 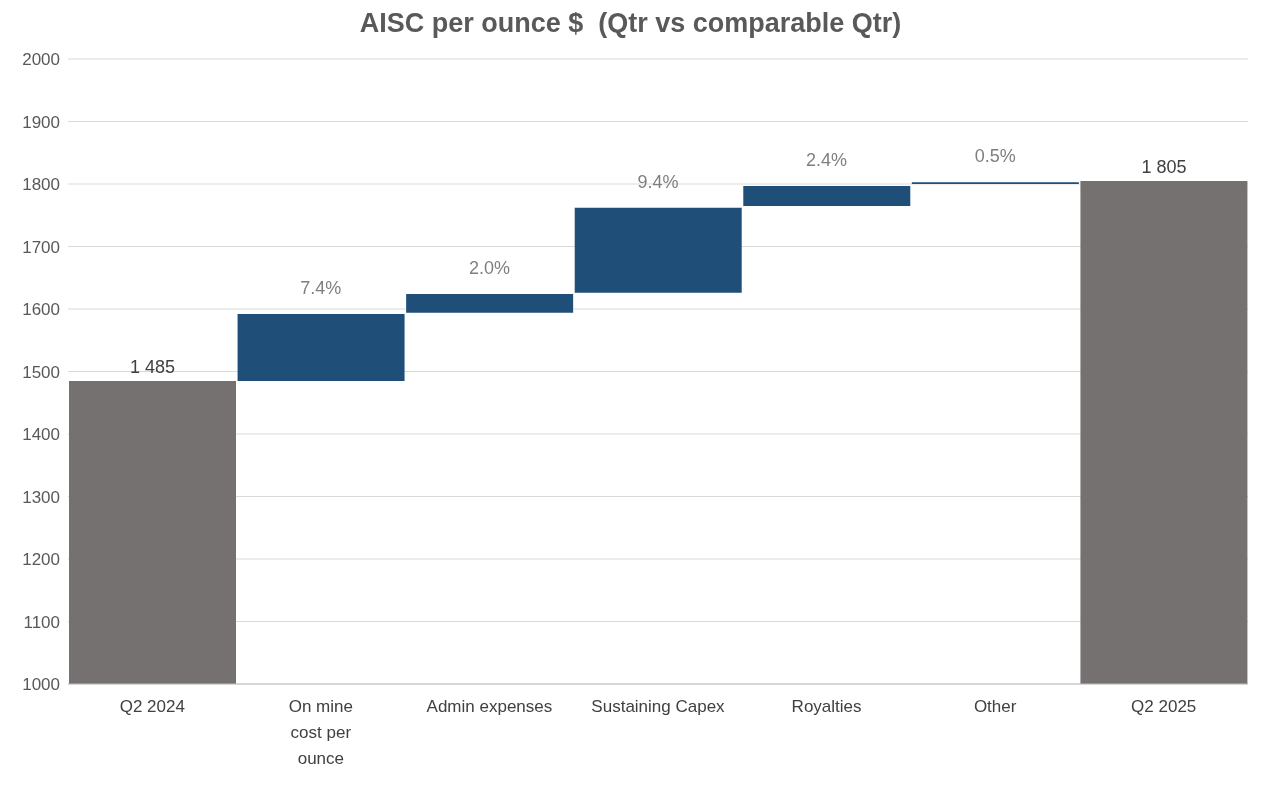 What do you see at coordinates (41, 185) in the screenshot?
I see `y-tick-label: 1800` at bounding box center [41, 185].